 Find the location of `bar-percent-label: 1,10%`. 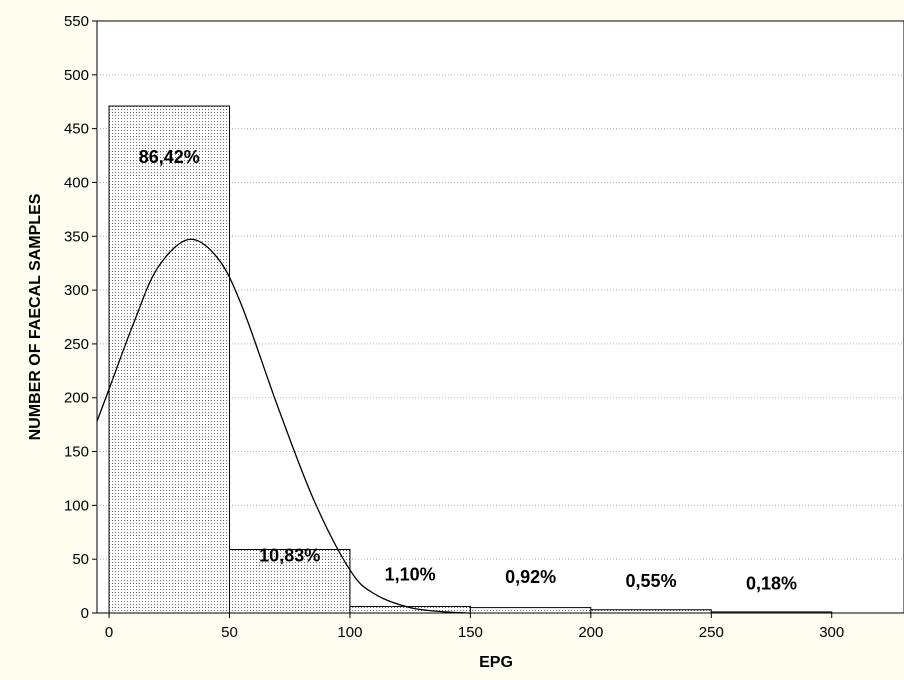

bar-percent-label: 1,10% is located at coordinates (410, 575).